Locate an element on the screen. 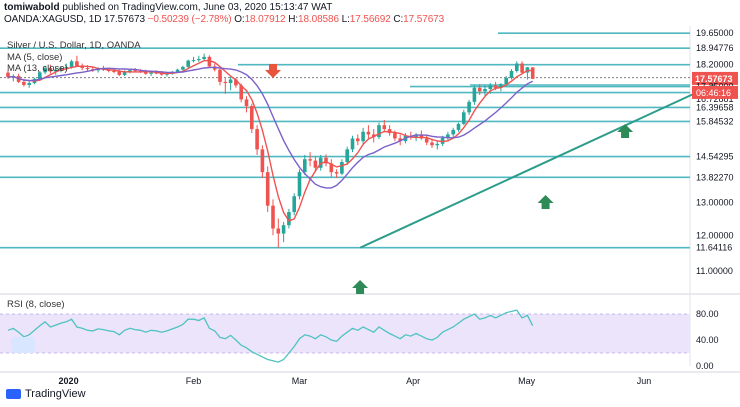  last-price-tag is located at coordinates (715, 78).